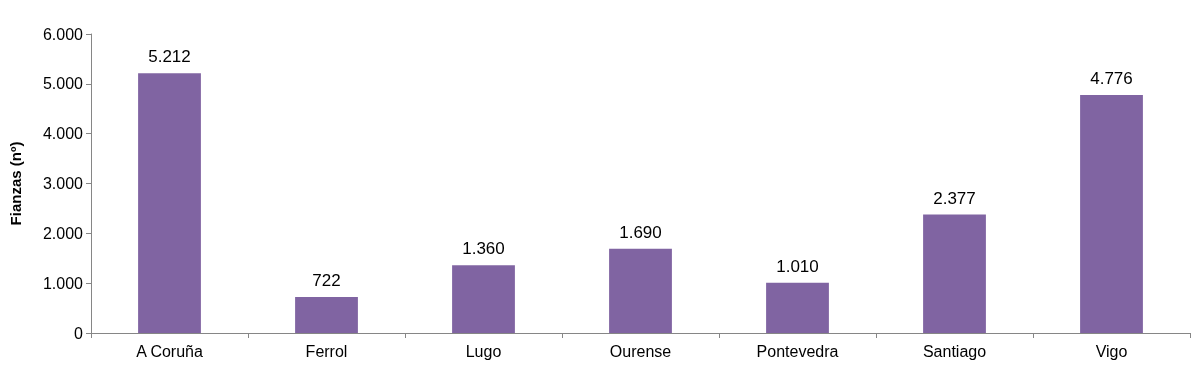 The image size is (1200, 384). I want to click on x-tick-label: Vigo, so click(1111, 351).